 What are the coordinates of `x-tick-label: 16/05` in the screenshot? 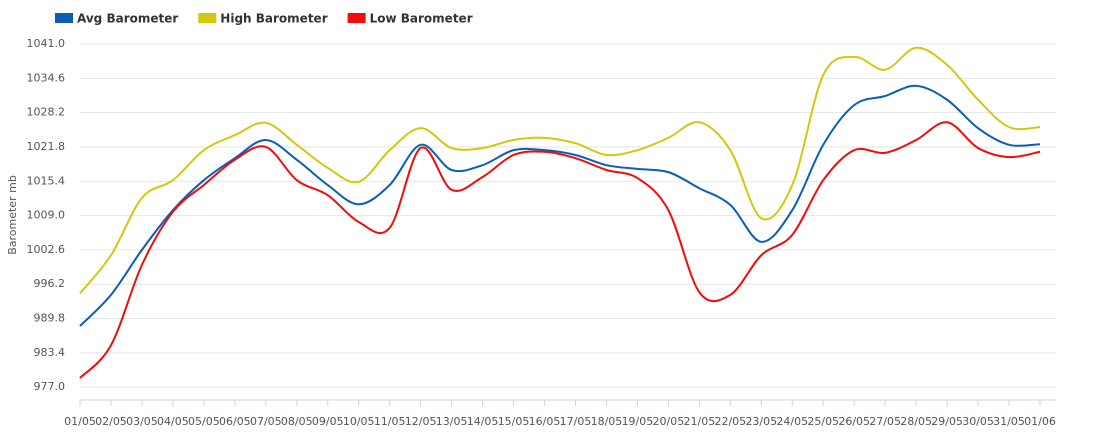 It's located at (545, 421).